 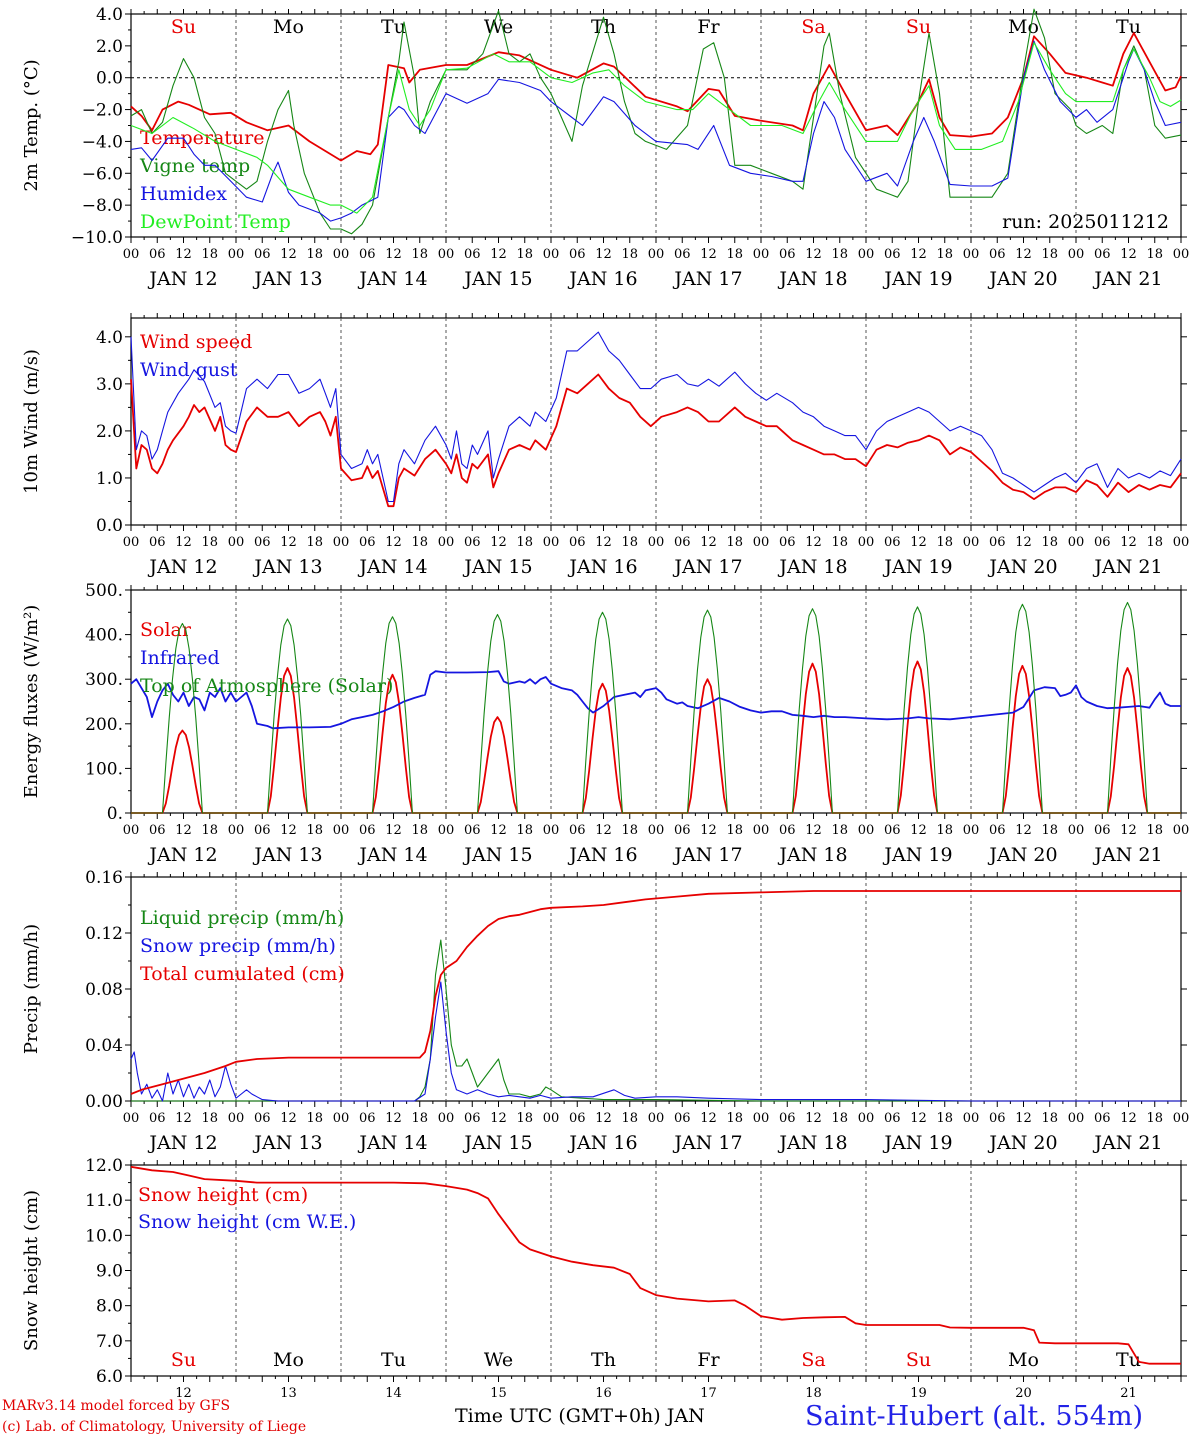 I want to click on y-tick-label: 0.12, so click(x=104, y=934).